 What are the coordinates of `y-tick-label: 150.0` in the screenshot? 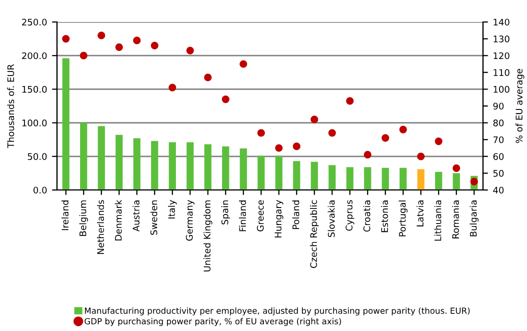 It's located at (34, 89).